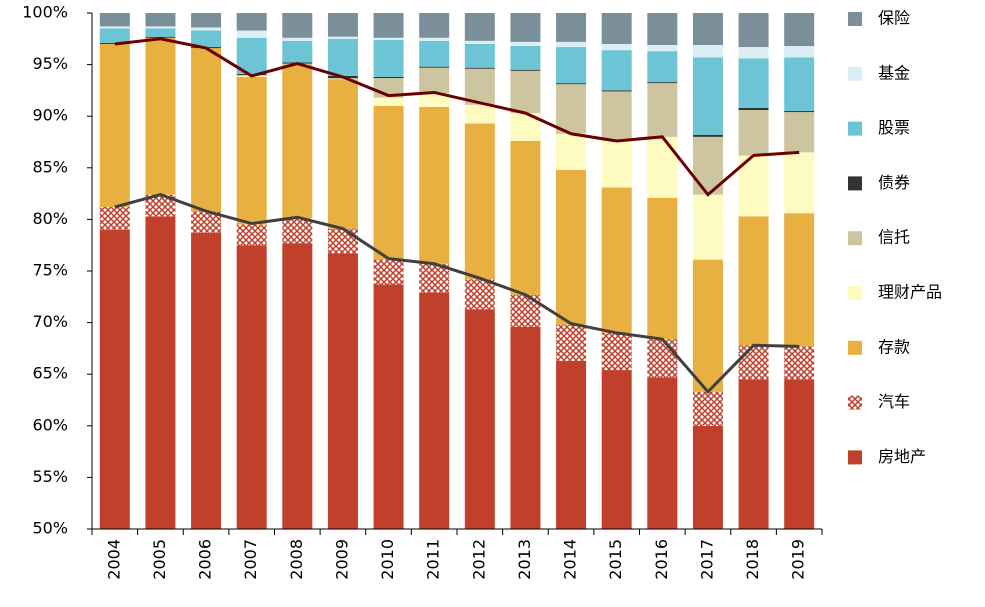  Describe the element at coordinates (570, 559) in the screenshot. I see `x-tick-label: 2014` at that location.